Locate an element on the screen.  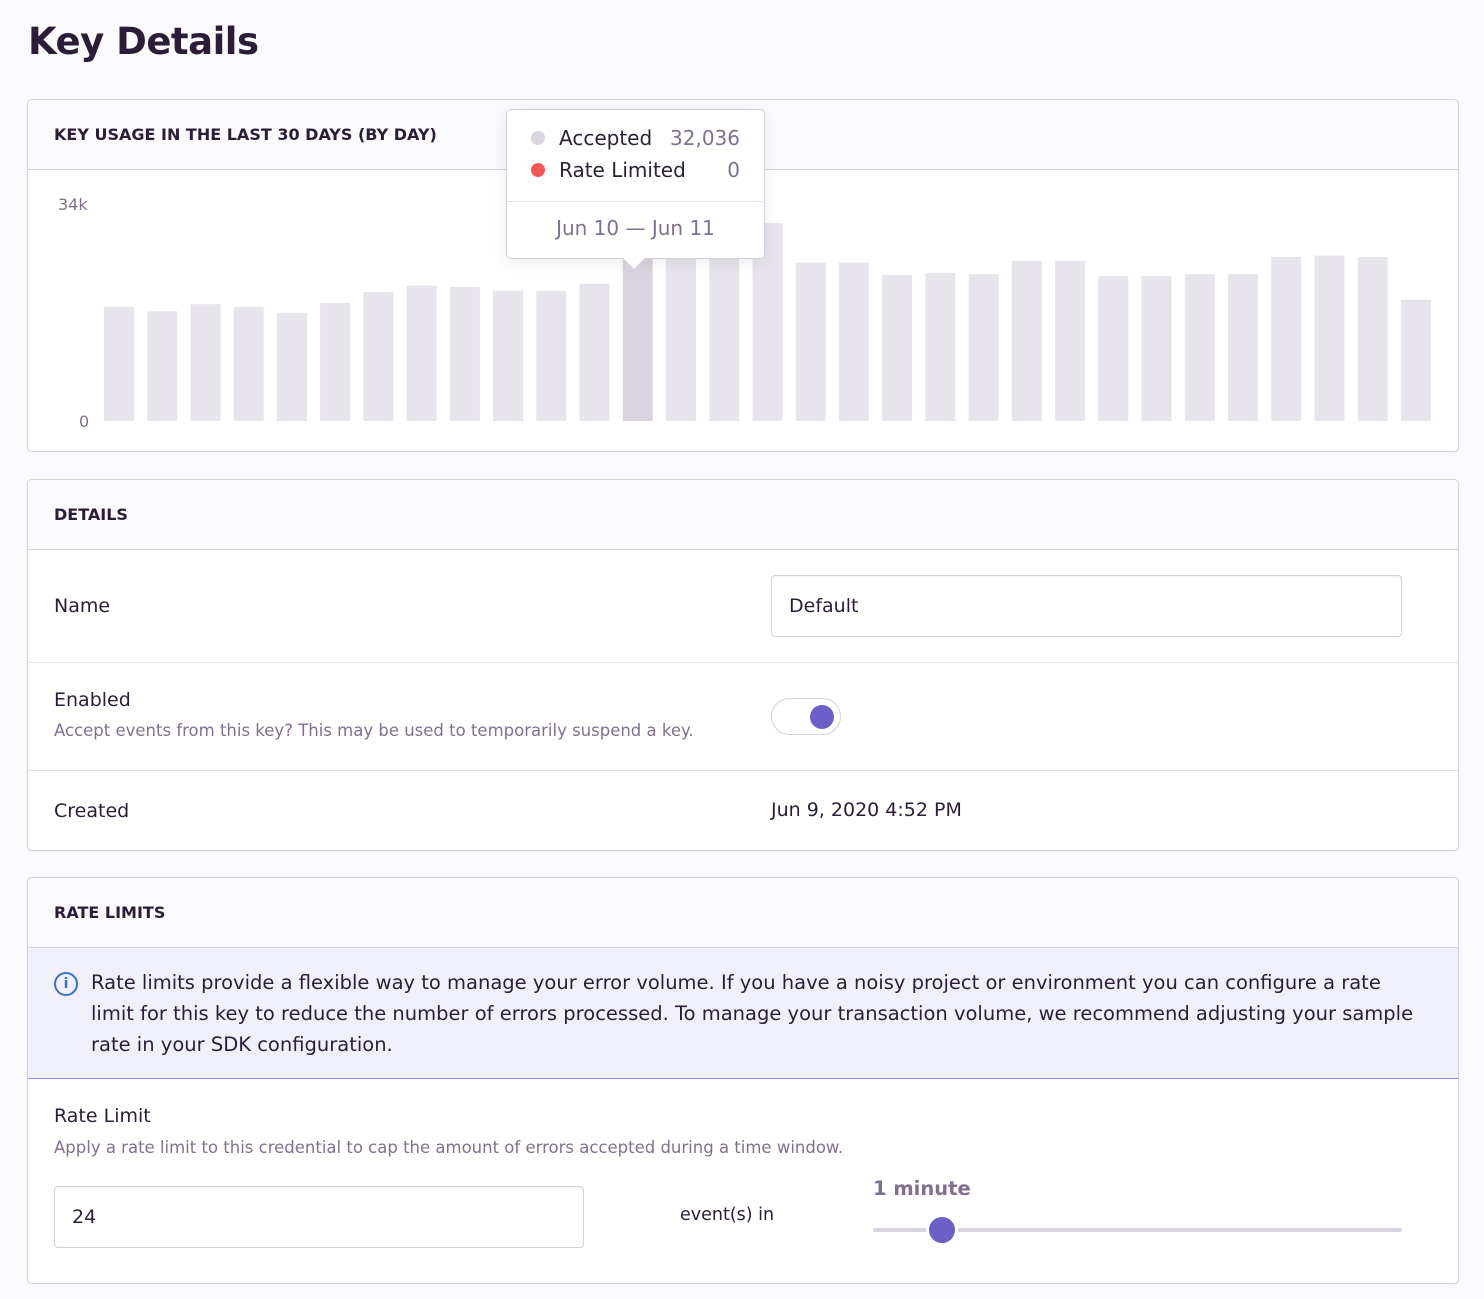
y-tick-max: 34k is located at coordinates (73, 204).